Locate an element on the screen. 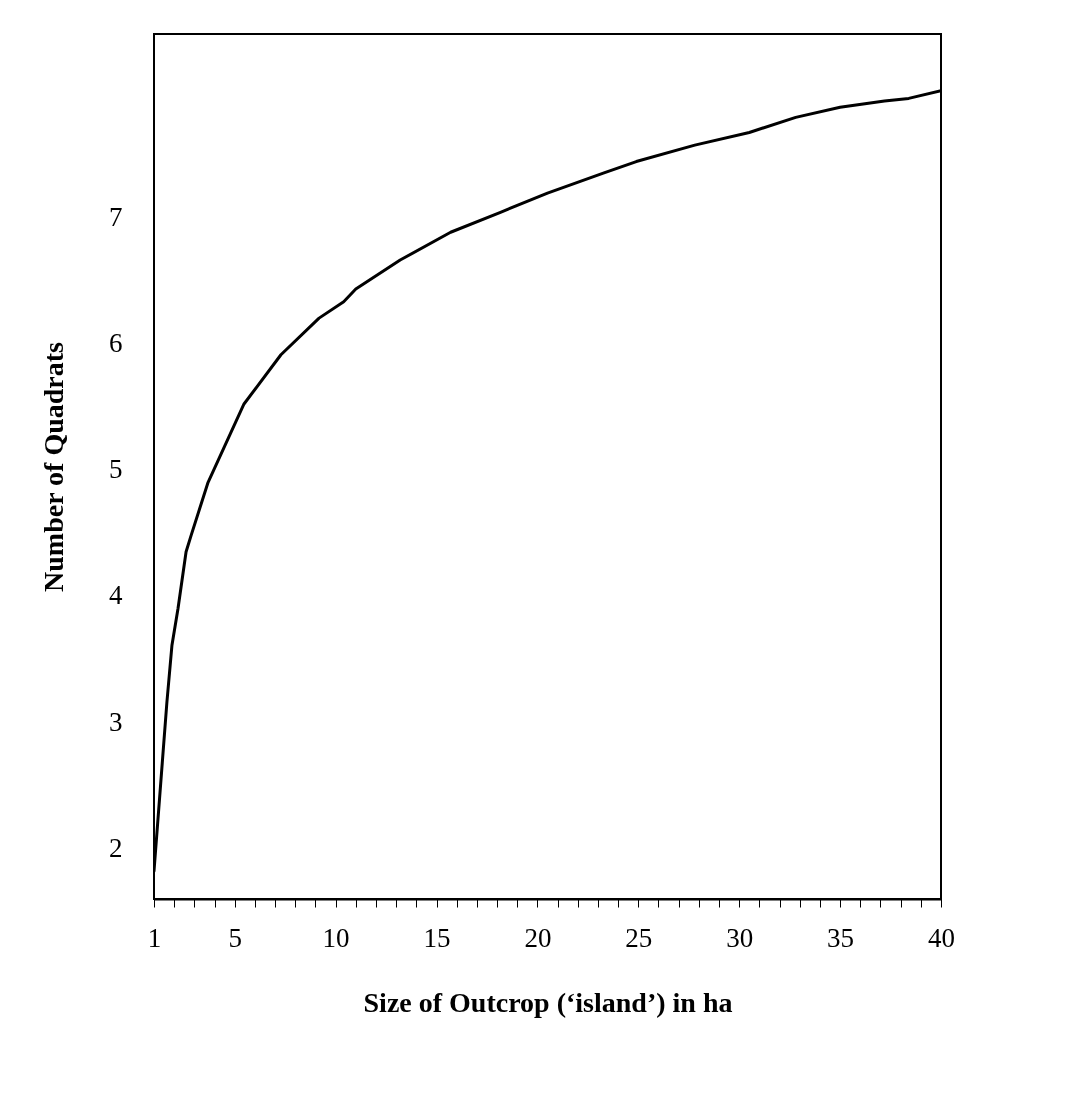  x-tick-label: 5 is located at coordinates (235, 937).